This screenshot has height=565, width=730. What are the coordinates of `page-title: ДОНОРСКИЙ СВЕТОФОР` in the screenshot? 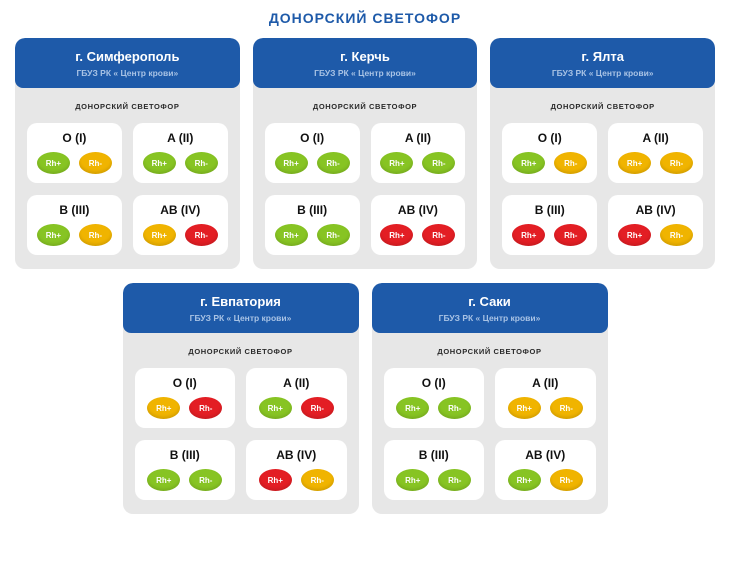 It's located at (365, 18).